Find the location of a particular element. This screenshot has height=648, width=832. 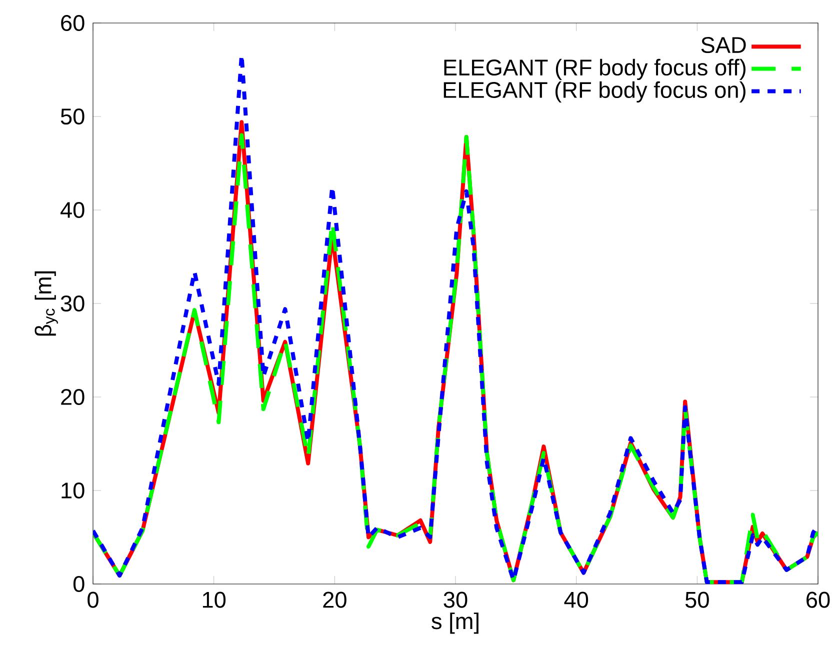

y-tick-label: 10 is located at coordinates (73, 490).